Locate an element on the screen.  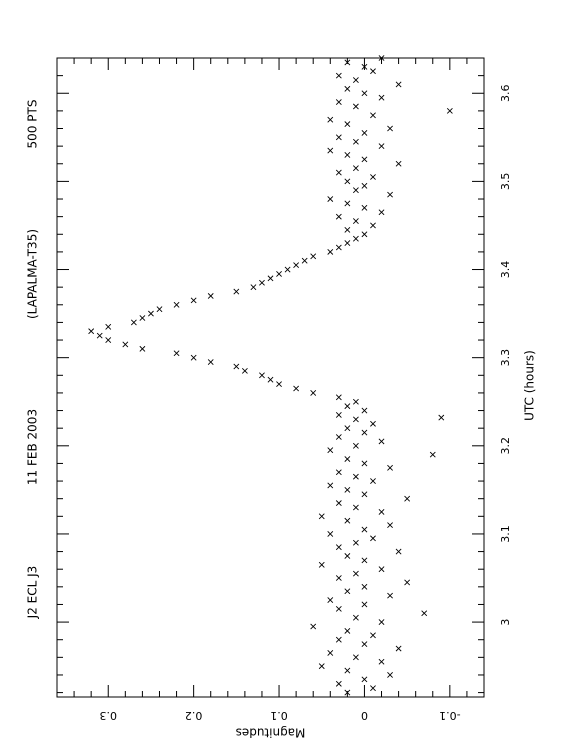
title-part: 500 PTS is located at coordinates (33, 124).